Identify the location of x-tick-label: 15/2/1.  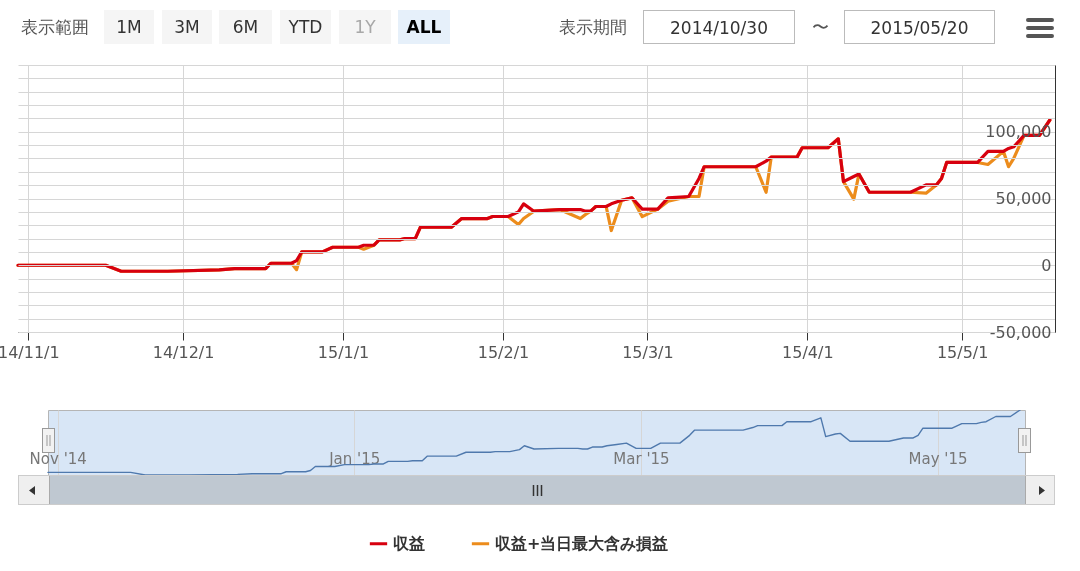
(503, 352).